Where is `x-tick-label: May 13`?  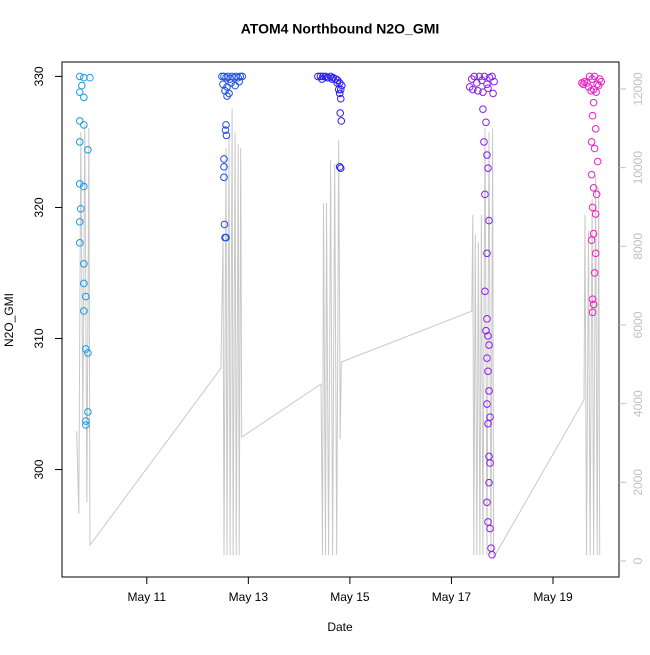
x-tick-label: May 13 is located at coordinates (249, 597).